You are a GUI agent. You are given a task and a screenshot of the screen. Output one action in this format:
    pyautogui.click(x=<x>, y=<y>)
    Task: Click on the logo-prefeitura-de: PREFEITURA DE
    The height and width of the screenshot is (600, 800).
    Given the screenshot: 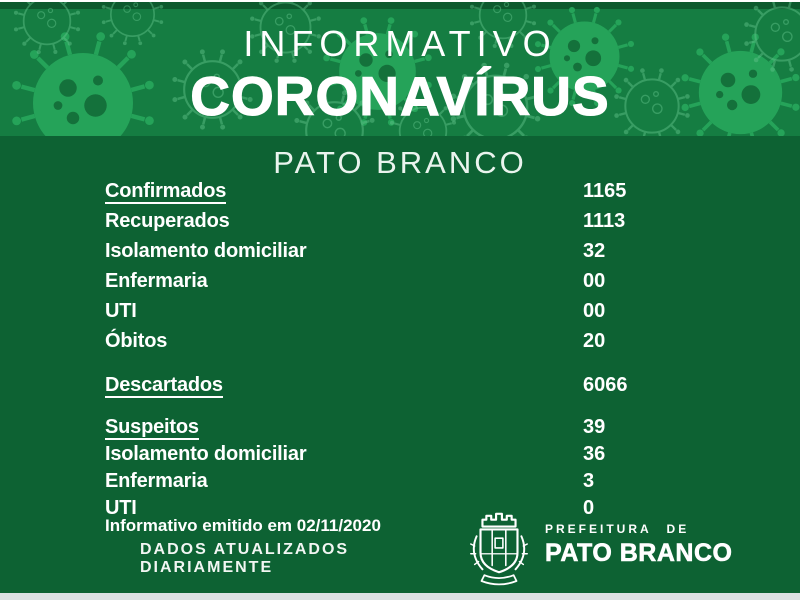 What is the action you would take?
    pyautogui.click(x=617, y=529)
    